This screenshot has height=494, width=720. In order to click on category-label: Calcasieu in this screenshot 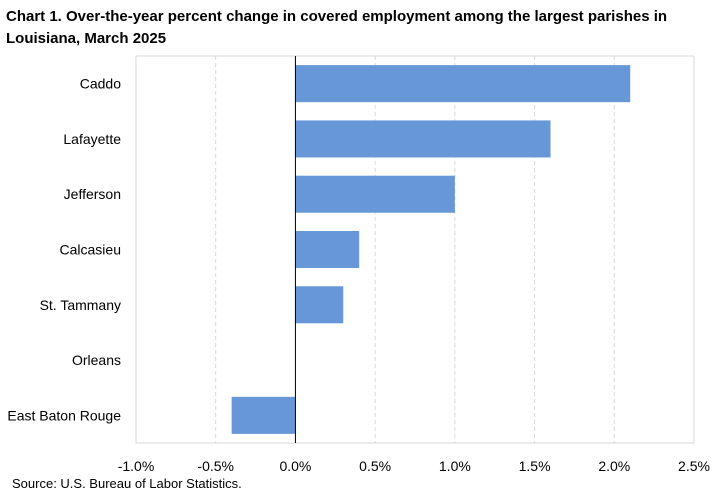, I will do `click(90, 250)`.